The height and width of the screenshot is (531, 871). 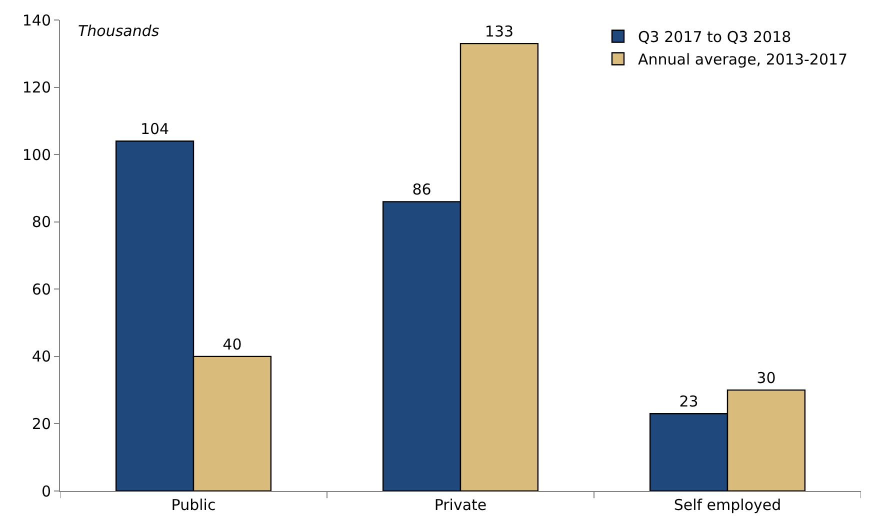 What do you see at coordinates (36, 20) in the screenshot?
I see `y-tick-label: 140` at bounding box center [36, 20].